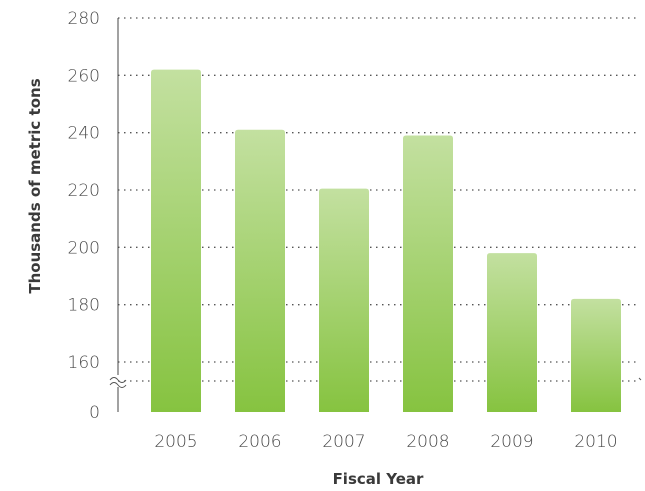 Image resolution: width=645 pixels, height=491 pixels. What do you see at coordinates (84, 306) in the screenshot?
I see `y-tick-label: 180` at bounding box center [84, 306].